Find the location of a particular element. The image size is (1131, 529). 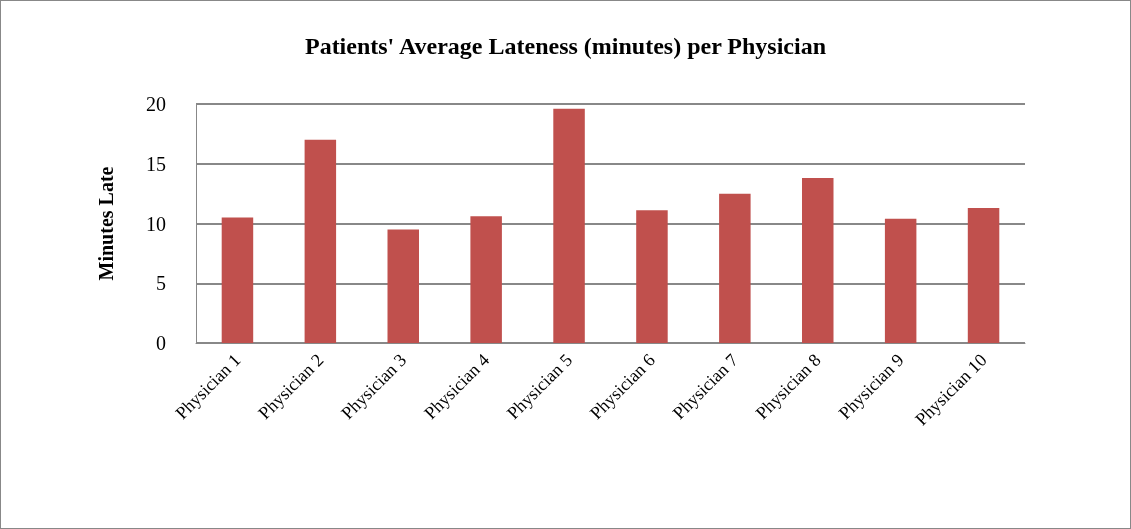

y-tick-label: 20 is located at coordinates (156, 104).